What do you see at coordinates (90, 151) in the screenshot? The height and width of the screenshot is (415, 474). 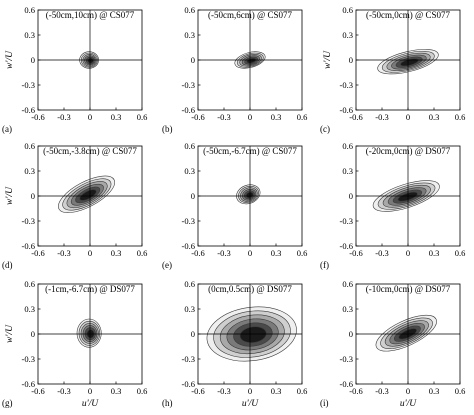 I see `panel-title: (-50cm,-3.8cm) @ CS077` at bounding box center [90, 151].